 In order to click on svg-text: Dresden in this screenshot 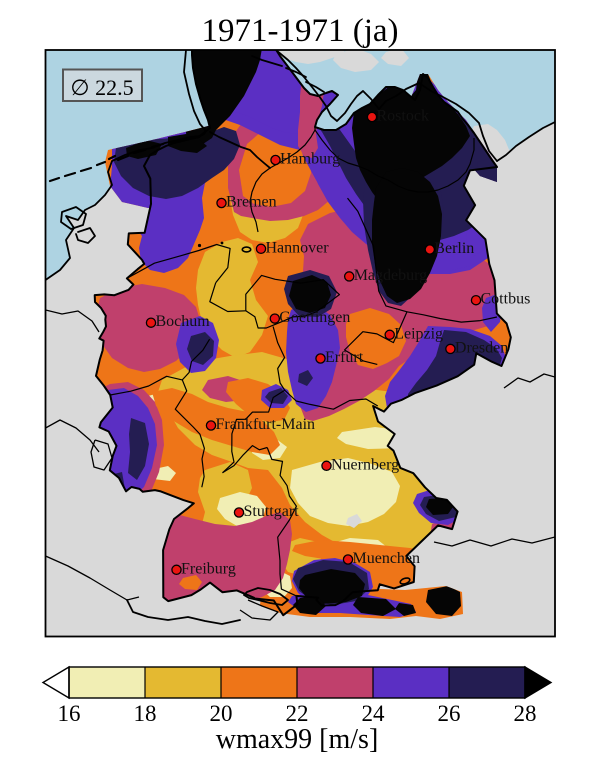, I will do `click(481, 347)`.